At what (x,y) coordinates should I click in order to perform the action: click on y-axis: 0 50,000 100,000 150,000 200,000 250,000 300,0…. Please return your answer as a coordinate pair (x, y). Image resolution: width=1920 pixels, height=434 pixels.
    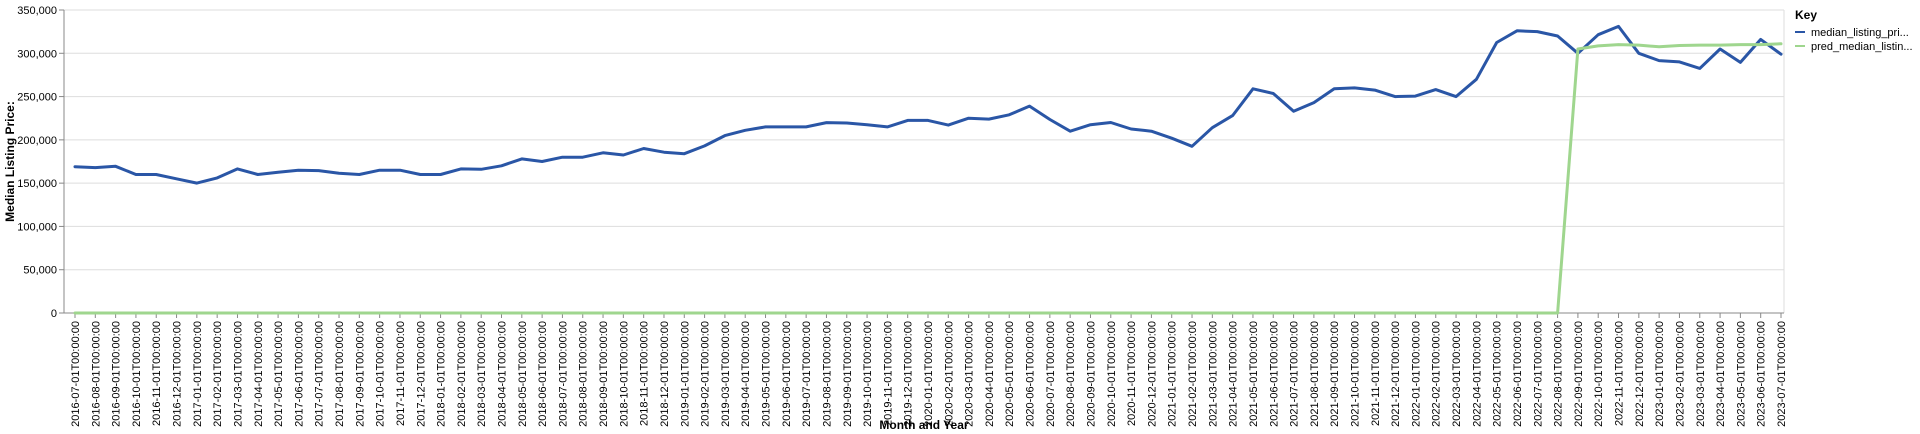
    Looking at the image, I should click on (41, 162).